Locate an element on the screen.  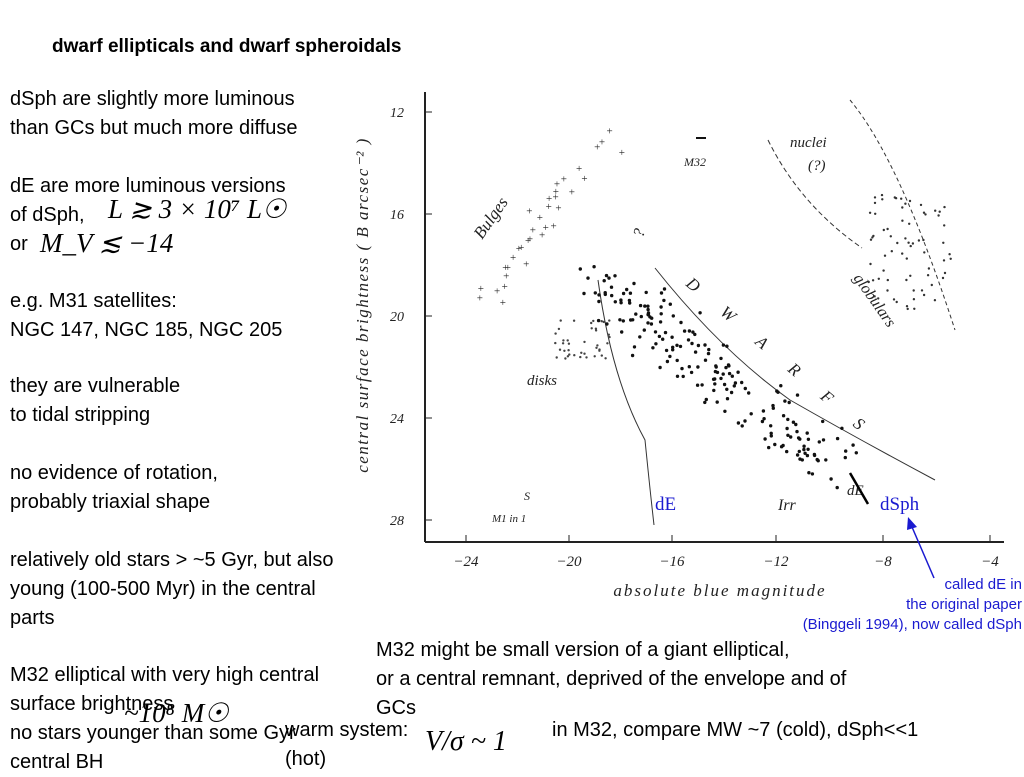
text-line: NGC 147, NGC 185, NGC 205 is located at coordinates (146, 330).